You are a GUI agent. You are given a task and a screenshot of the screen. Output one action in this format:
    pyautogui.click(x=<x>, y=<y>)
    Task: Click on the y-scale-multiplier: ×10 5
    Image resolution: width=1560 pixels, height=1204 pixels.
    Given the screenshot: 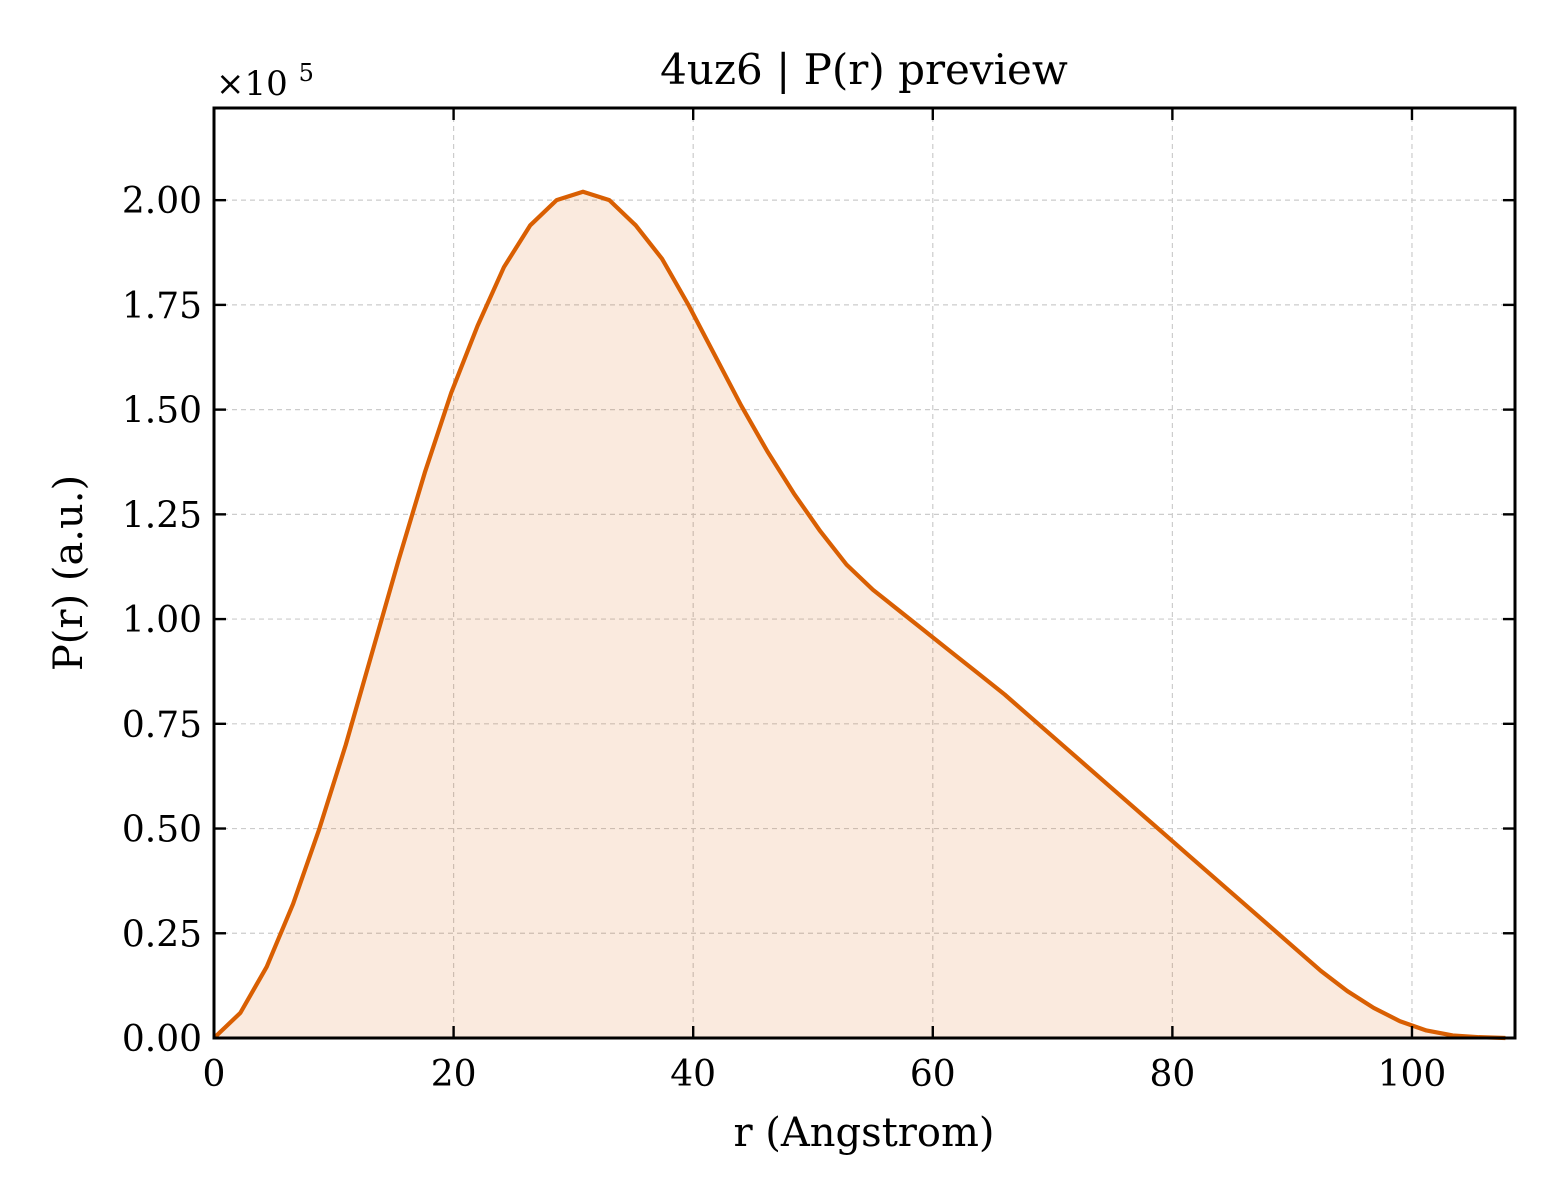 What is the action you would take?
    pyautogui.click(x=265, y=81)
    